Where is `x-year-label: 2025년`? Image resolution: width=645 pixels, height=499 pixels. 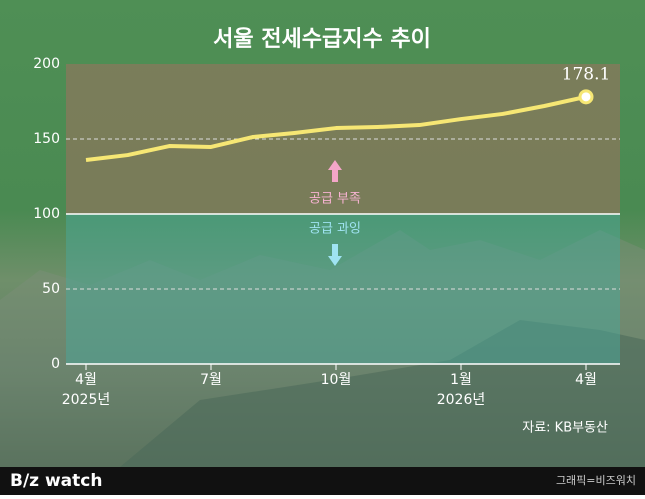
x-year-label: 2025년 is located at coordinates (86, 400).